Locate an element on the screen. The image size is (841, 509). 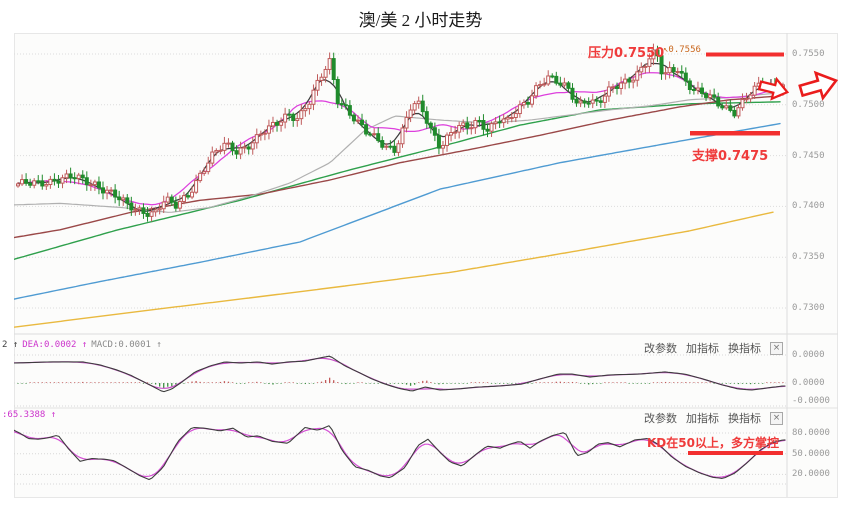
resistance-label: 压力0.7550 is located at coordinates (626, 53).